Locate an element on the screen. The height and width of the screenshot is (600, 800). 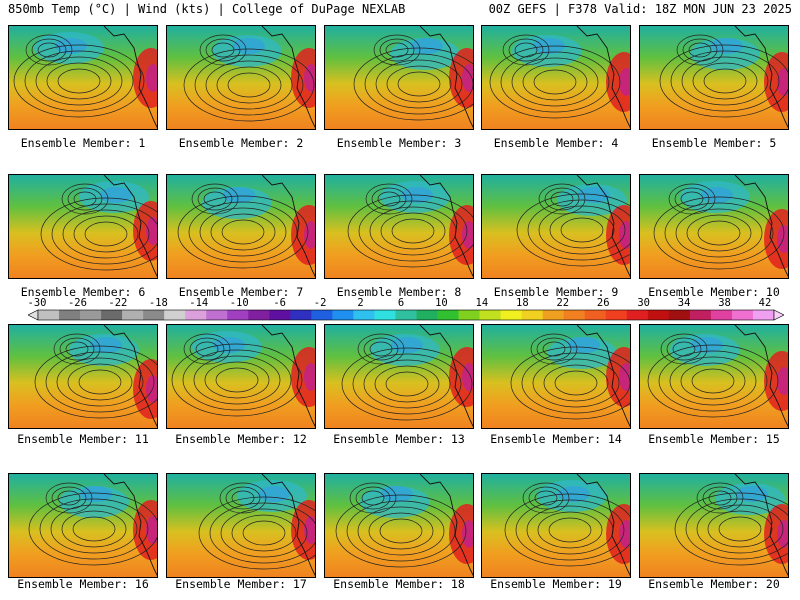
ensemble-member-label: Ensemble Member: 7 is located at coordinates (241, 292).